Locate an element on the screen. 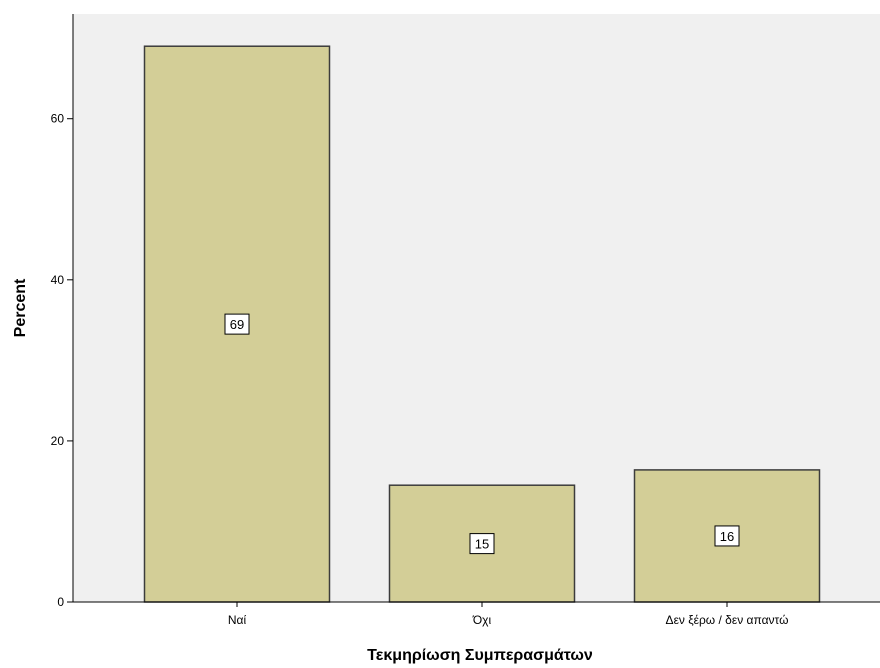 Image resolution: width=880 pixels, height=668 pixels. data-label: 16 is located at coordinates (727, 536).